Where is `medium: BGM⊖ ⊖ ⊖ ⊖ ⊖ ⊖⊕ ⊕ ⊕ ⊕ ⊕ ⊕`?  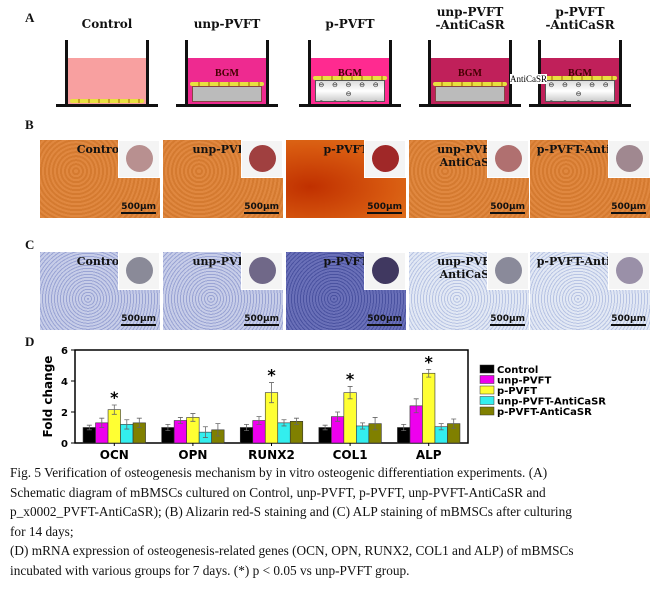 medium: BGM⊖ ⊖ ⊖ ⊖ ⊖ ⊖⊕ ⊕ ⊕ ⊕ ⊕ ⊕ is located at coordinates (580, 81).